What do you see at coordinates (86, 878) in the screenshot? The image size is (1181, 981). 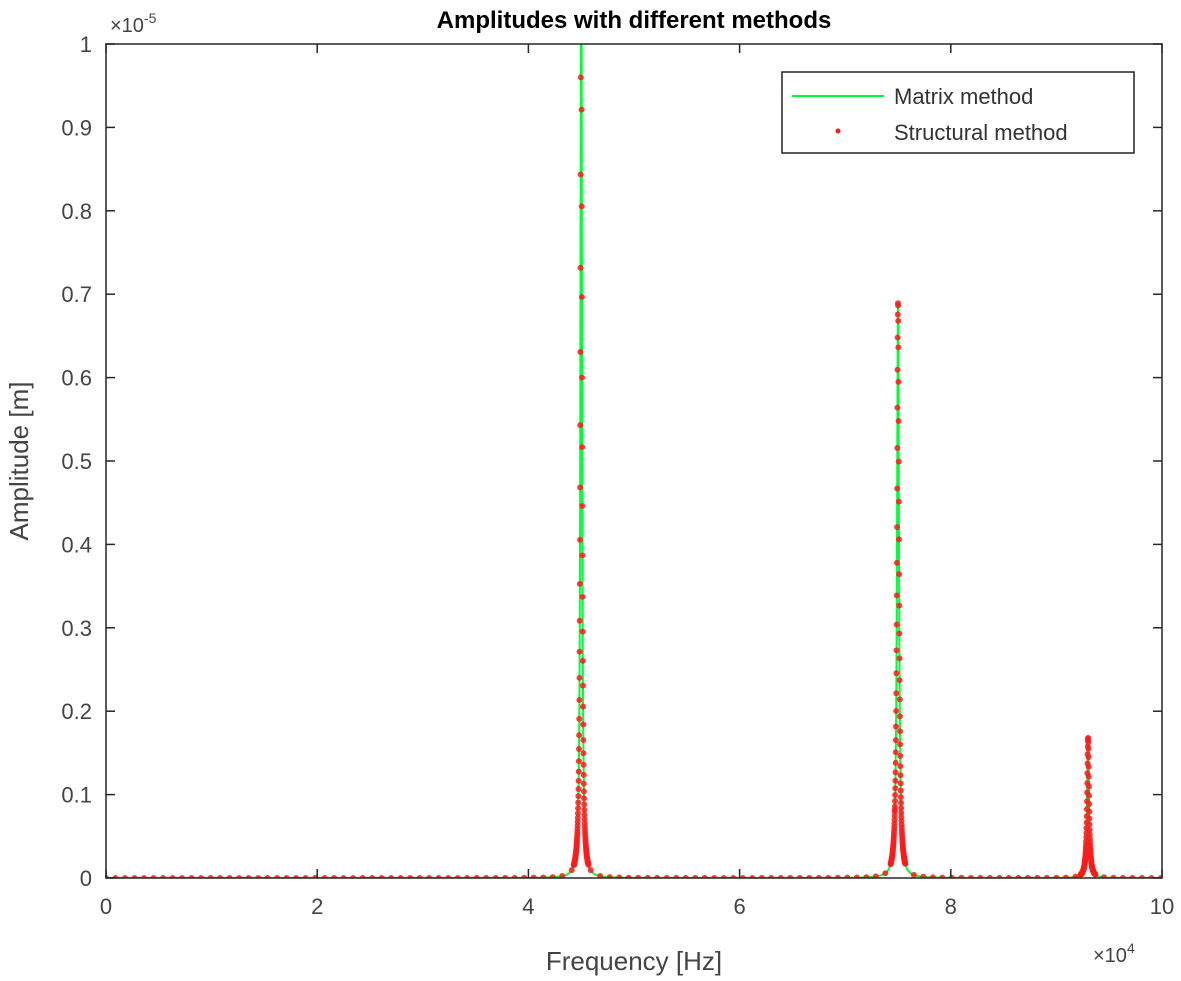 I see `y-tick-label: 0` at bounding box center [86, 878].